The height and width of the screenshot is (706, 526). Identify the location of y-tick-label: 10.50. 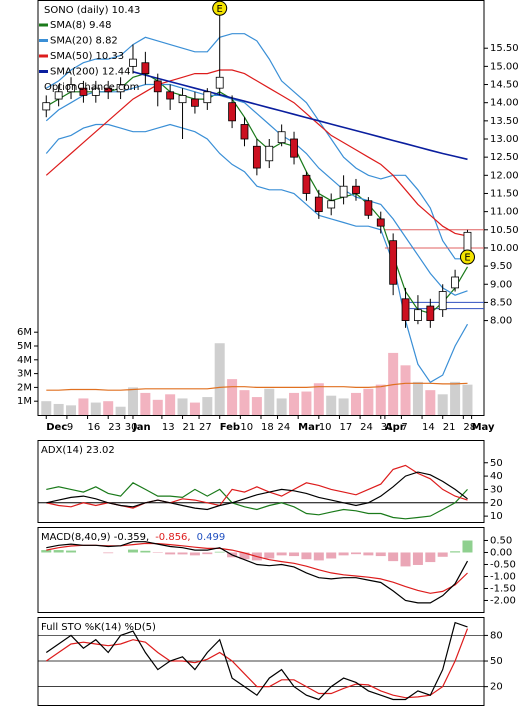
(504, 230).